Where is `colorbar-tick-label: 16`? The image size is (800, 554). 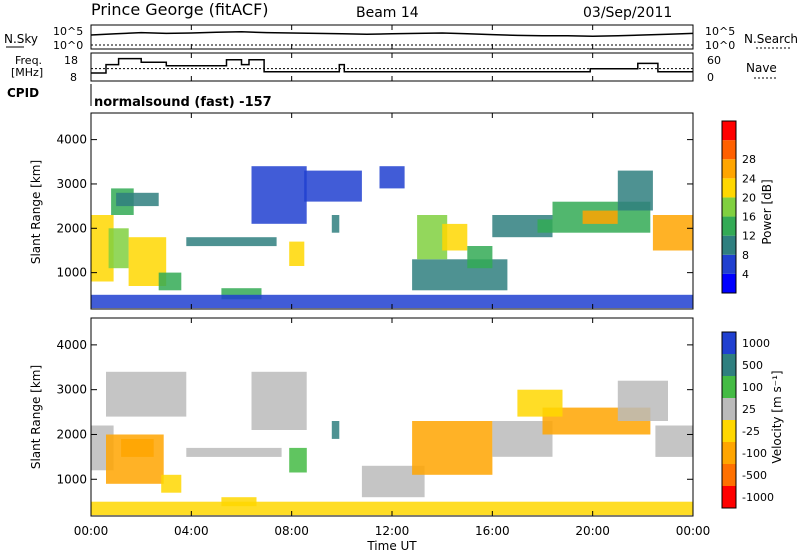
colorbar-tick-label: 16 is located at coordinates (749, 217).